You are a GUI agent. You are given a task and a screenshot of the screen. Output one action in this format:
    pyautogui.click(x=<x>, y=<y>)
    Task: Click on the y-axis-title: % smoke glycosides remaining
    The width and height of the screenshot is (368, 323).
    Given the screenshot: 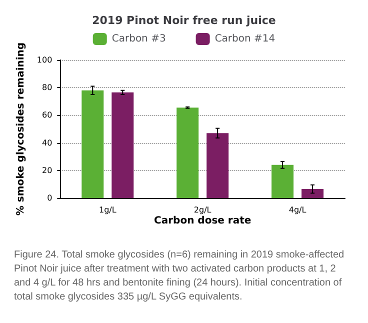 What is the action you would take?
    pyautogui.click(x=21, y=129)
    